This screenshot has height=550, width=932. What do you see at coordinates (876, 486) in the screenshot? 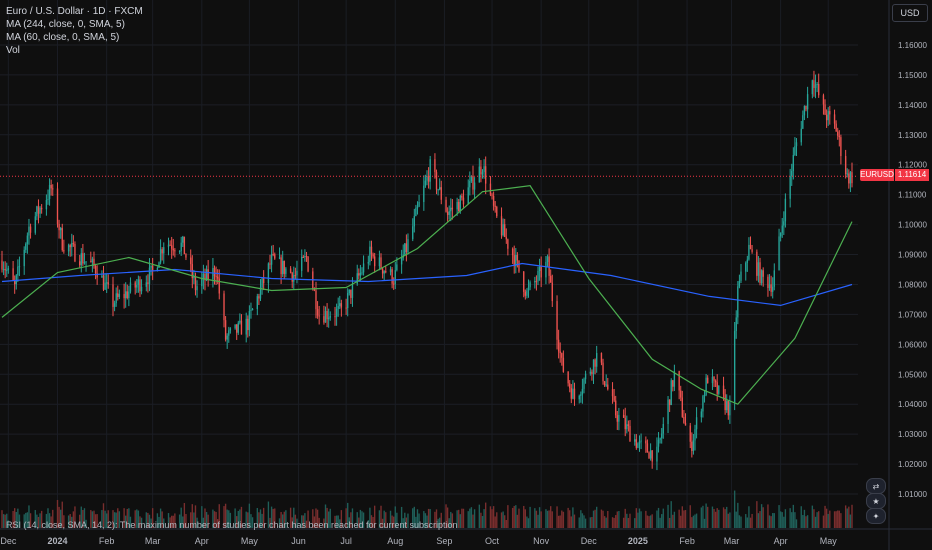
I see `compare-icon: ⇄` at bounding box center [876, 486].